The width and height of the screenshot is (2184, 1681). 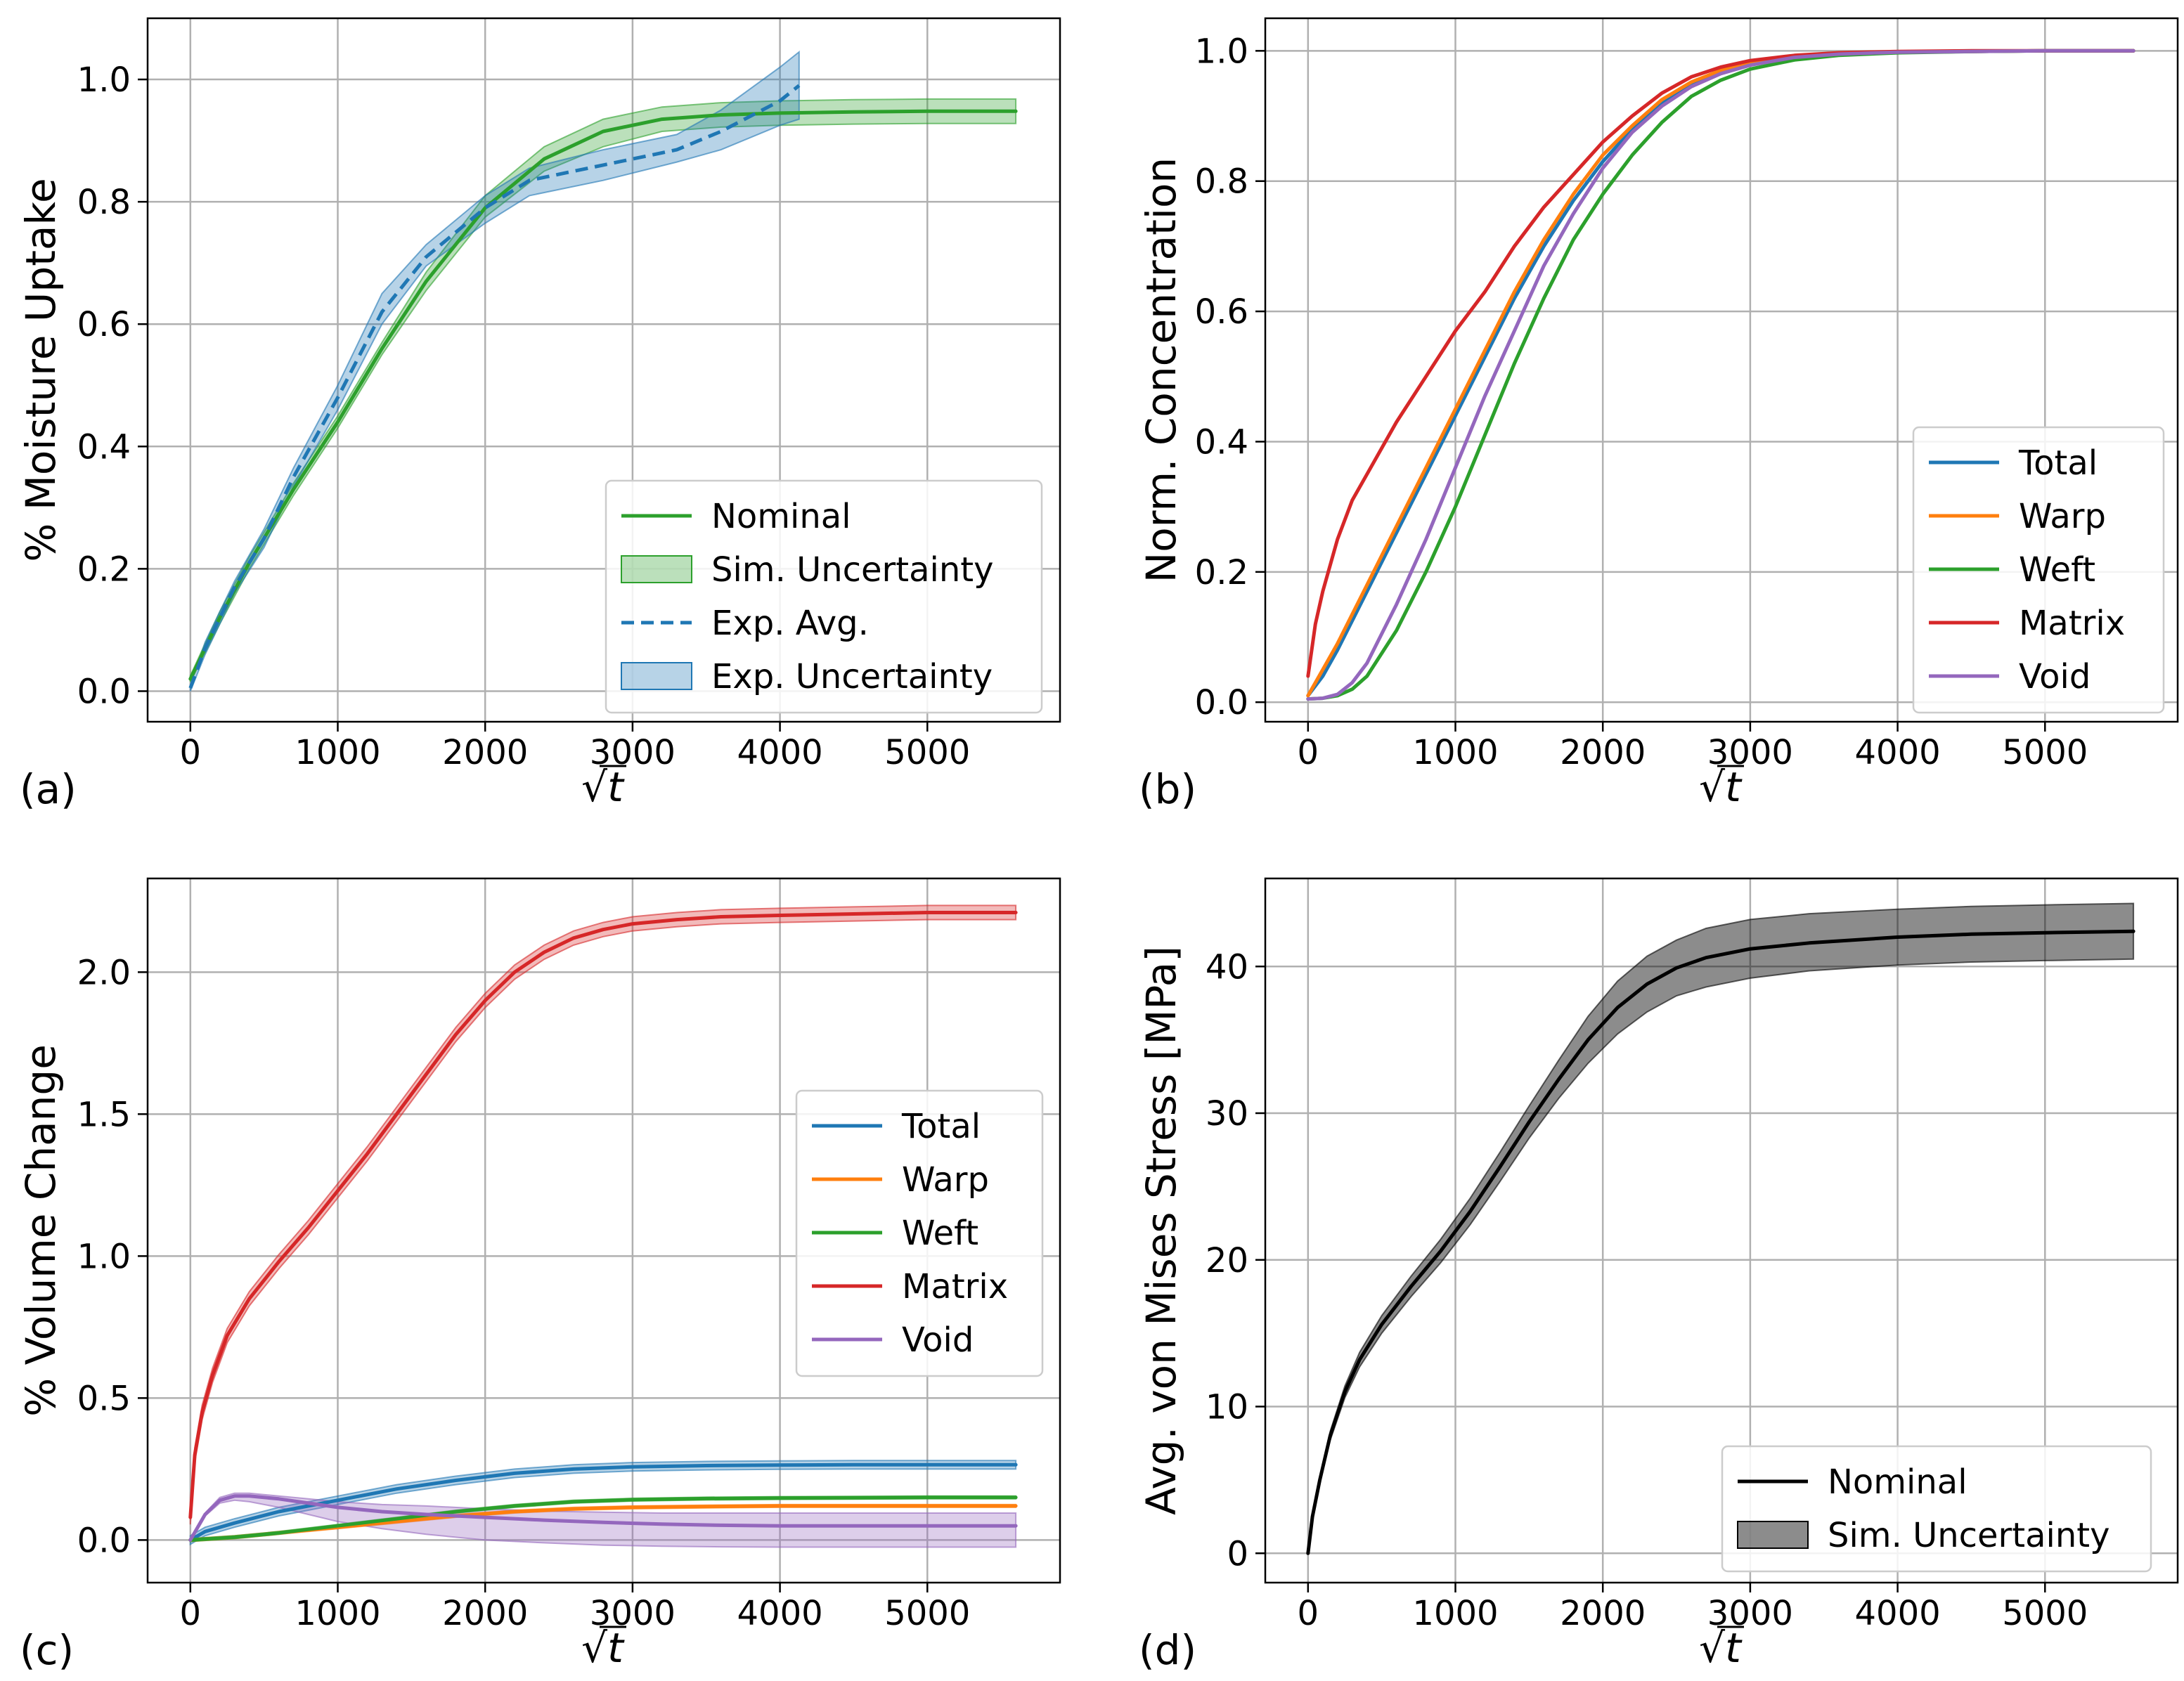 What do you see at coordinates (1227, 967) in the screenshot?
I see `y-tick-label: 40` at bounding box center [1227, 967].